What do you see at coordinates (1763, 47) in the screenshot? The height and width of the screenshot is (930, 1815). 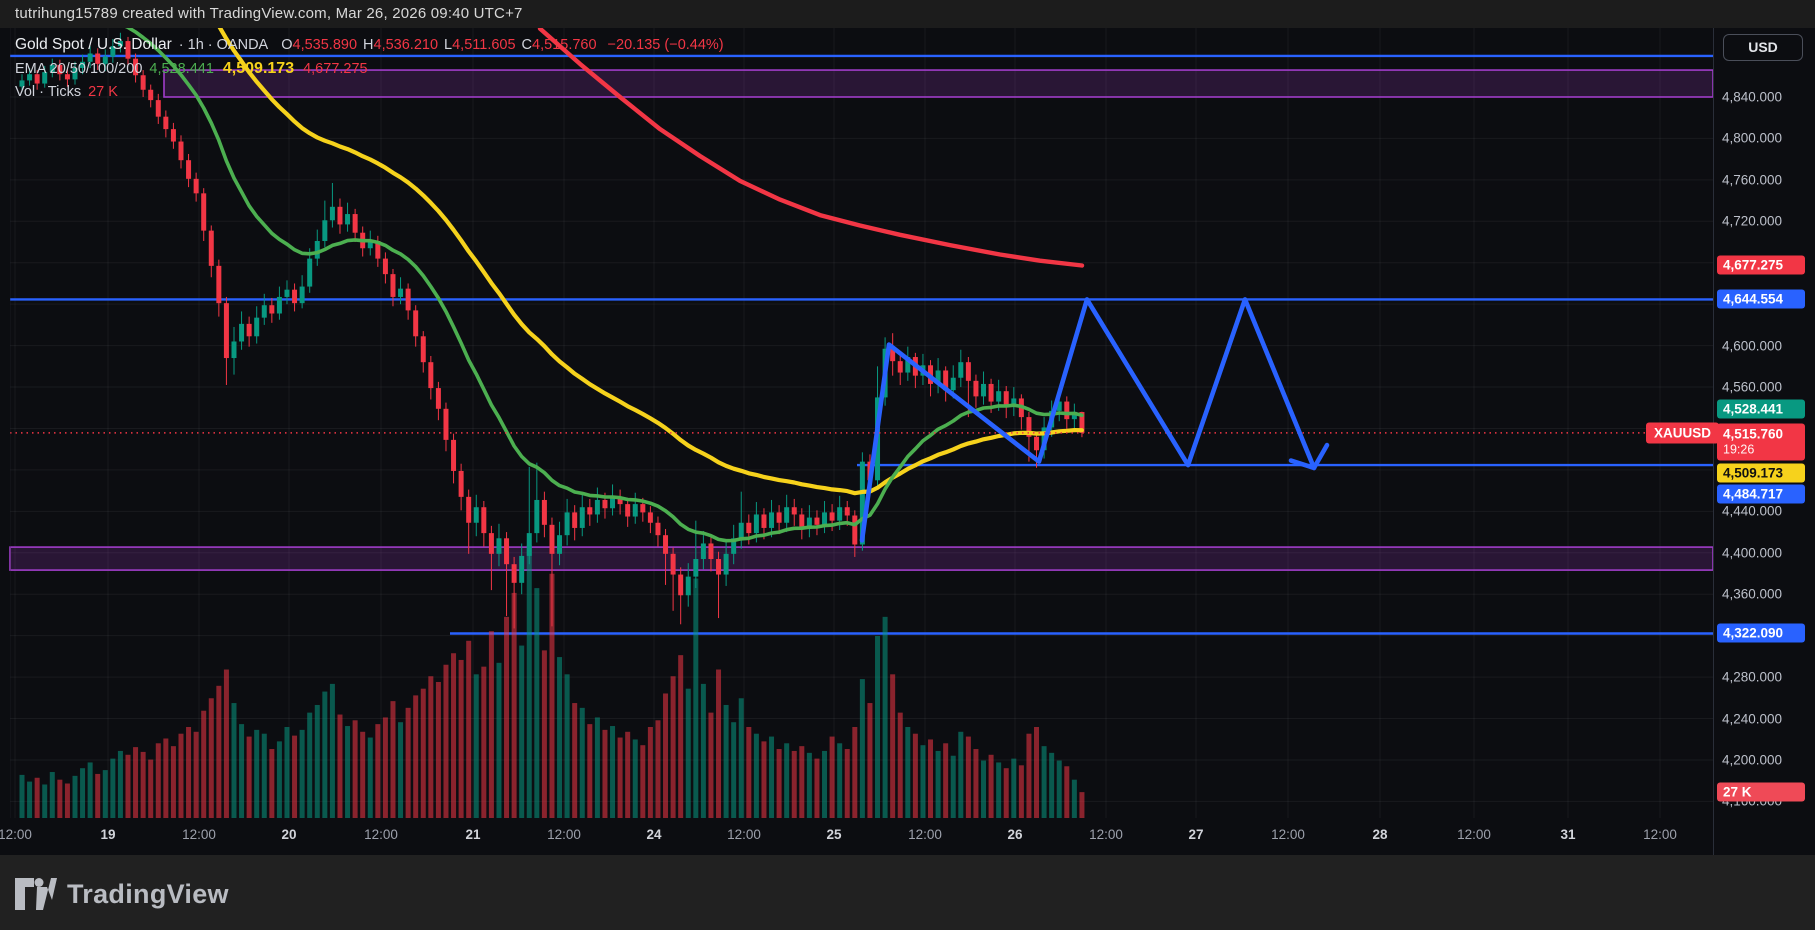 I see `currency-button: USD` at bounding box center [1763, 47].